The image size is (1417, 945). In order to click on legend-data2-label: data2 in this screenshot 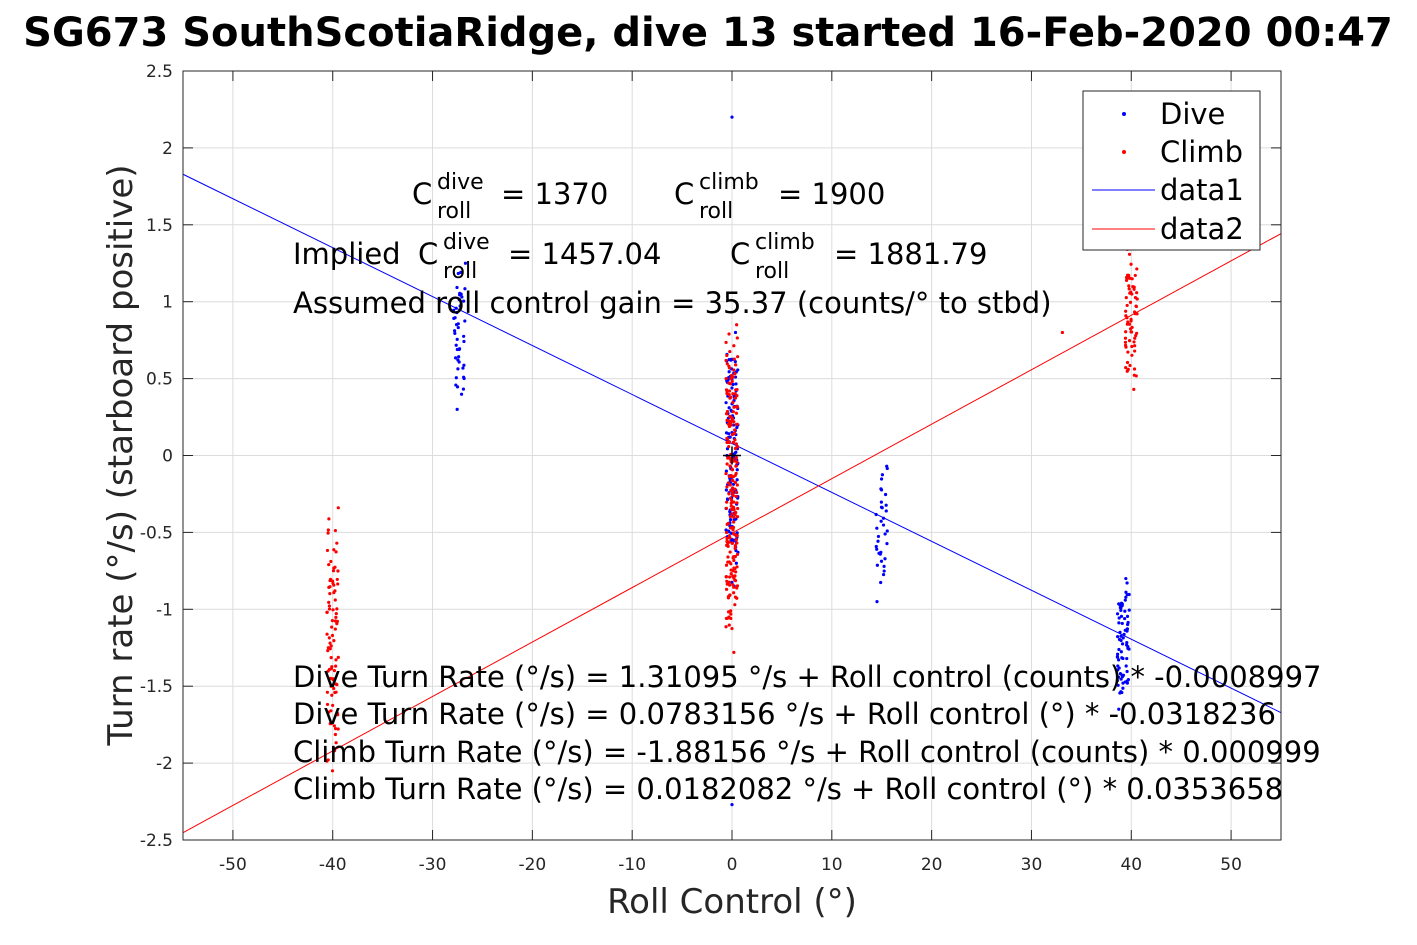, I will do `click(1202, 229)`.